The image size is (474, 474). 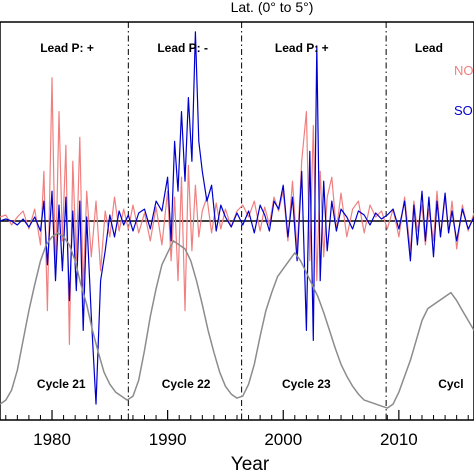 I want to click on x-tick-label-1980: 1980, so click(x=52, y=439).